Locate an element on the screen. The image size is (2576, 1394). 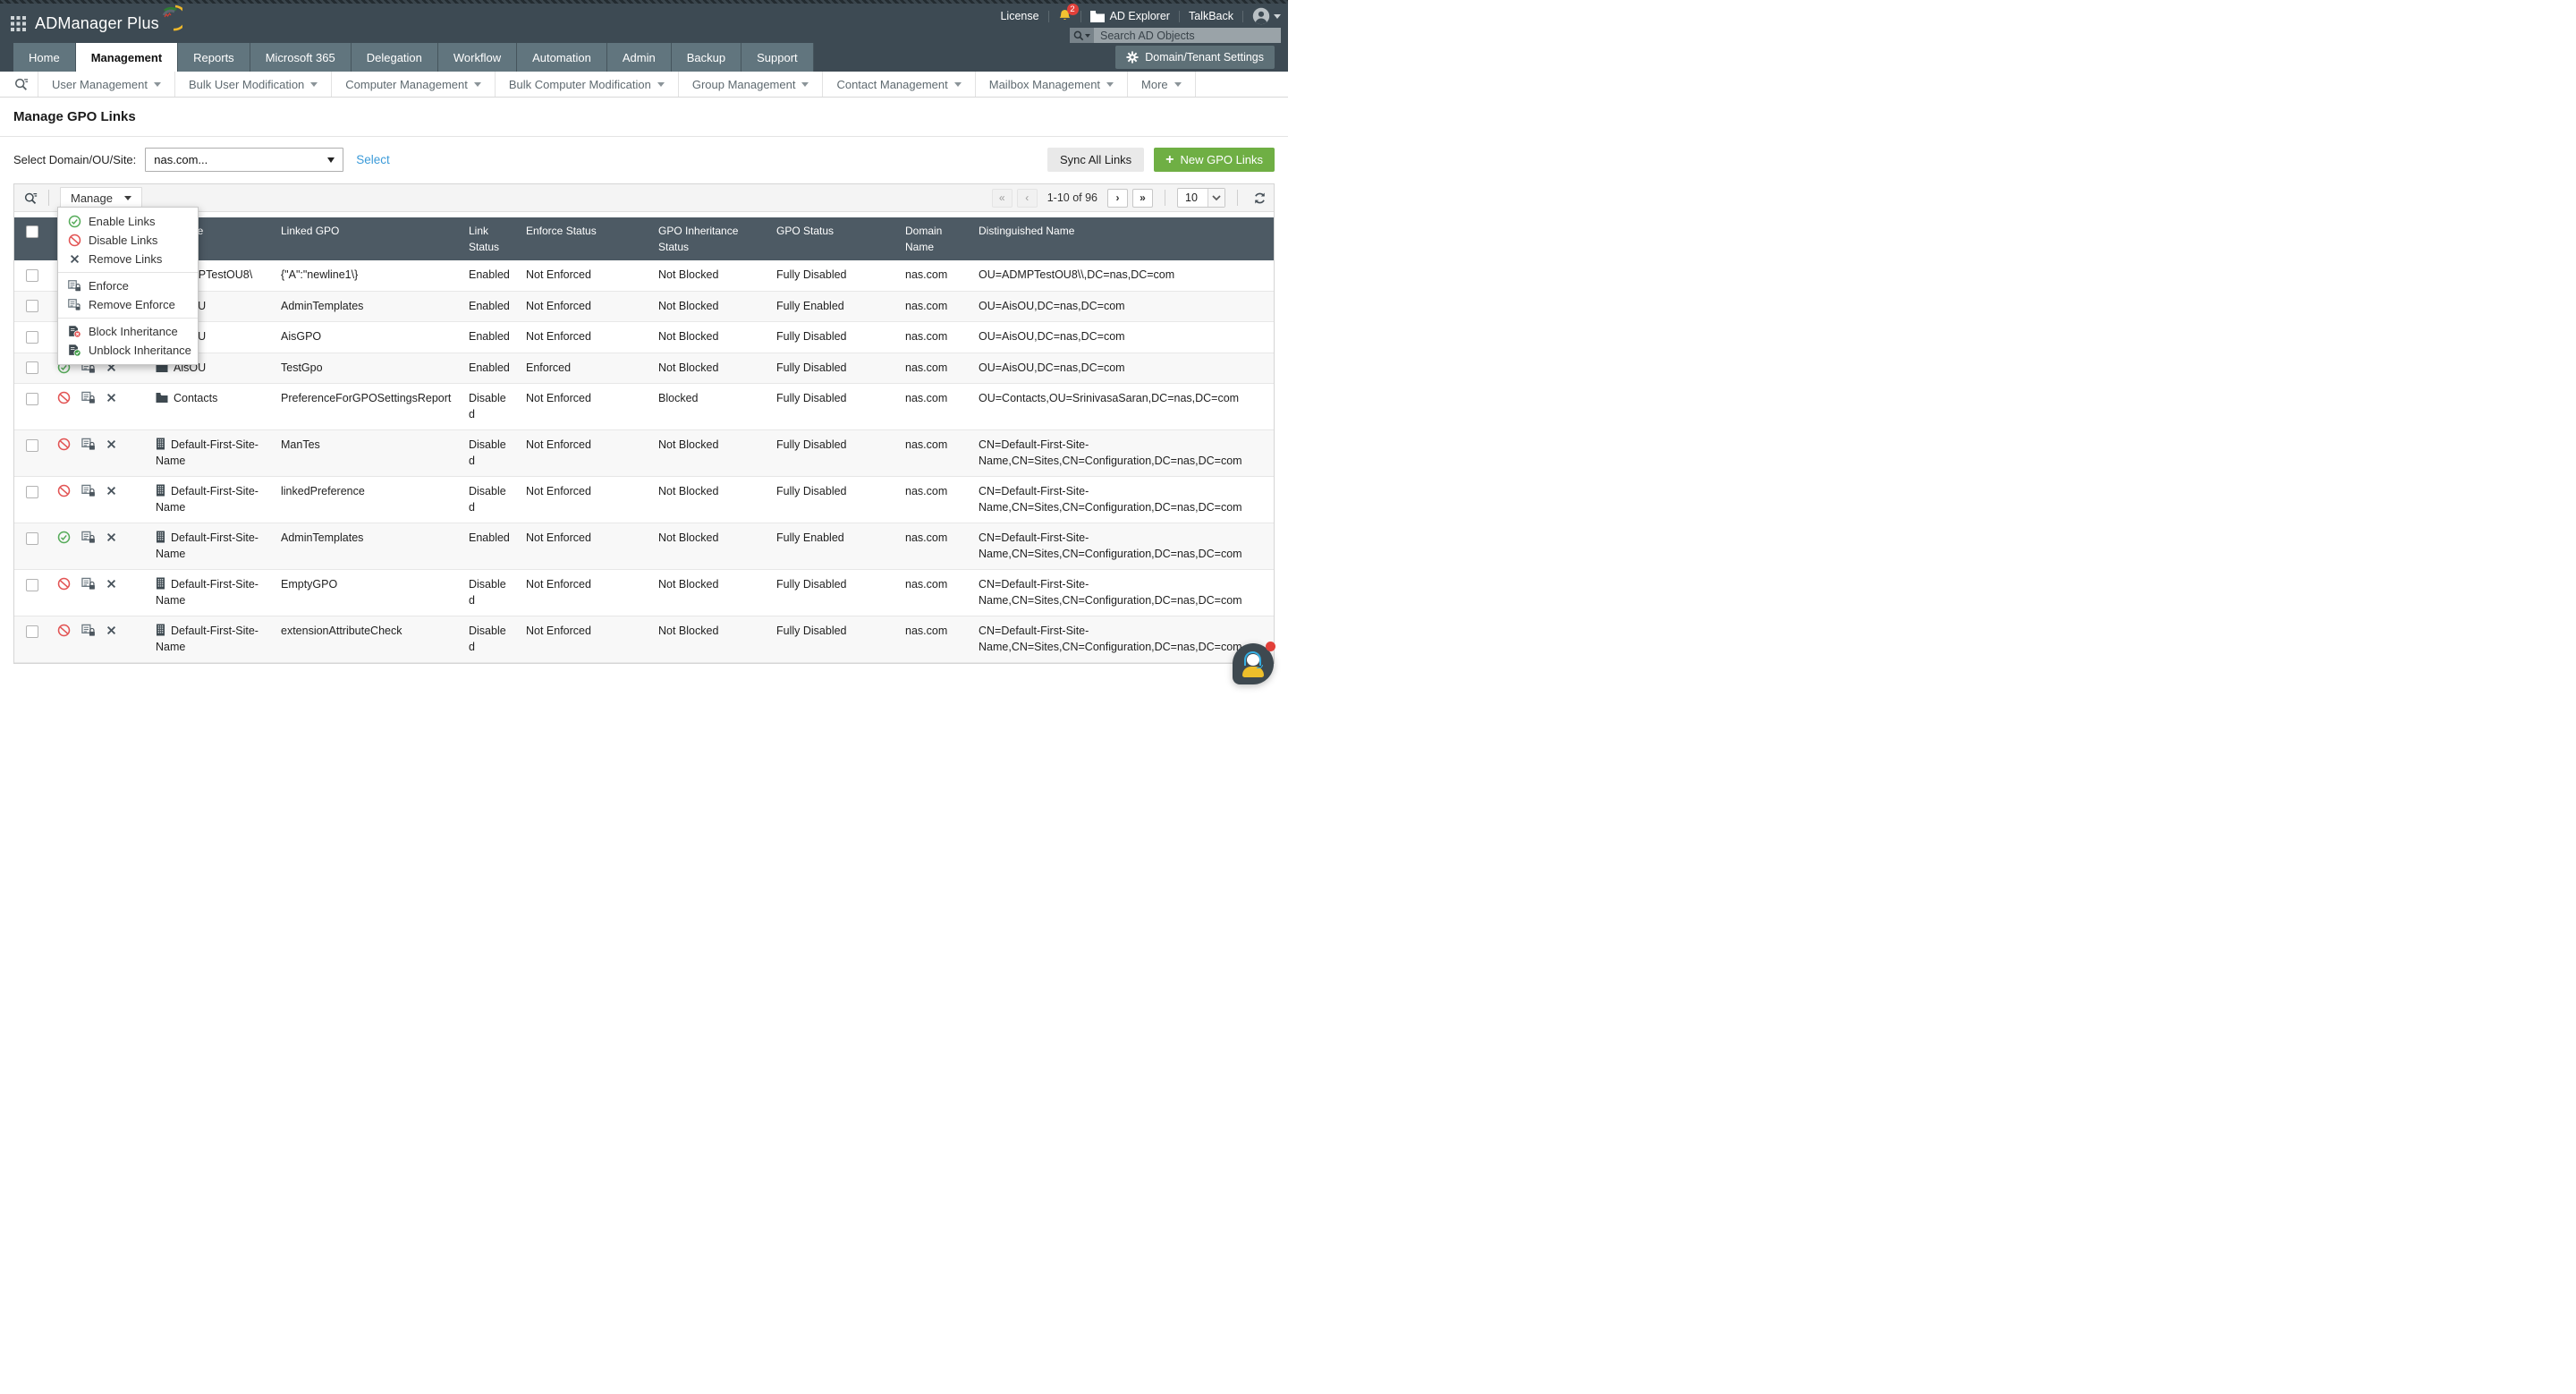
subnav-item-contact-management: Contact Management is located at coordinates (899, 84).